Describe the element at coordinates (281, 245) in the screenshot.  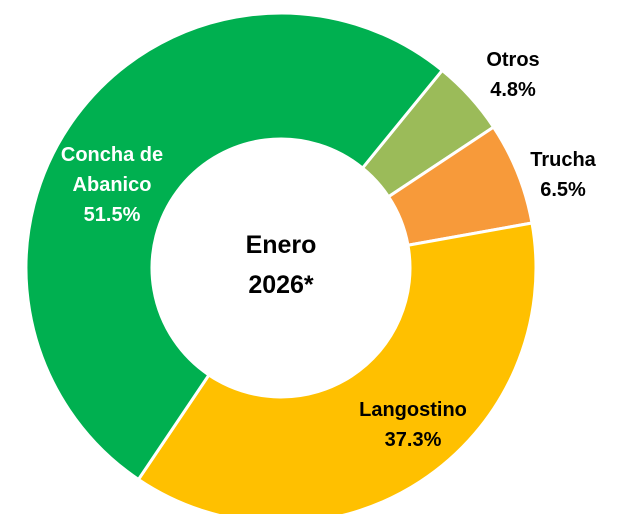
I see `center-line: Enero` at that location.